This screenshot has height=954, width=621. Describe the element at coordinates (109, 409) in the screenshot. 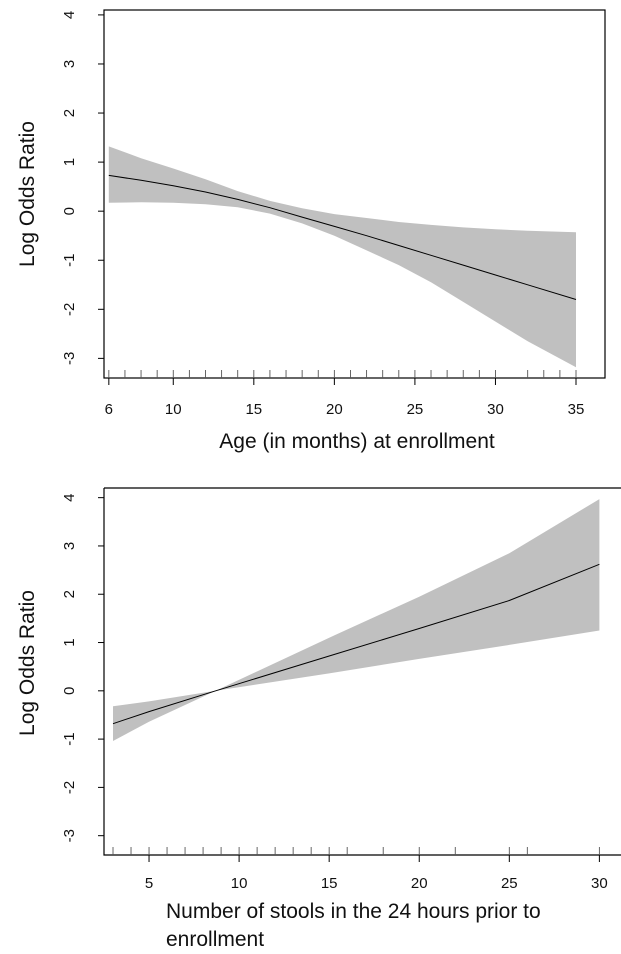

I see `x-tick-label: 6` at that location.